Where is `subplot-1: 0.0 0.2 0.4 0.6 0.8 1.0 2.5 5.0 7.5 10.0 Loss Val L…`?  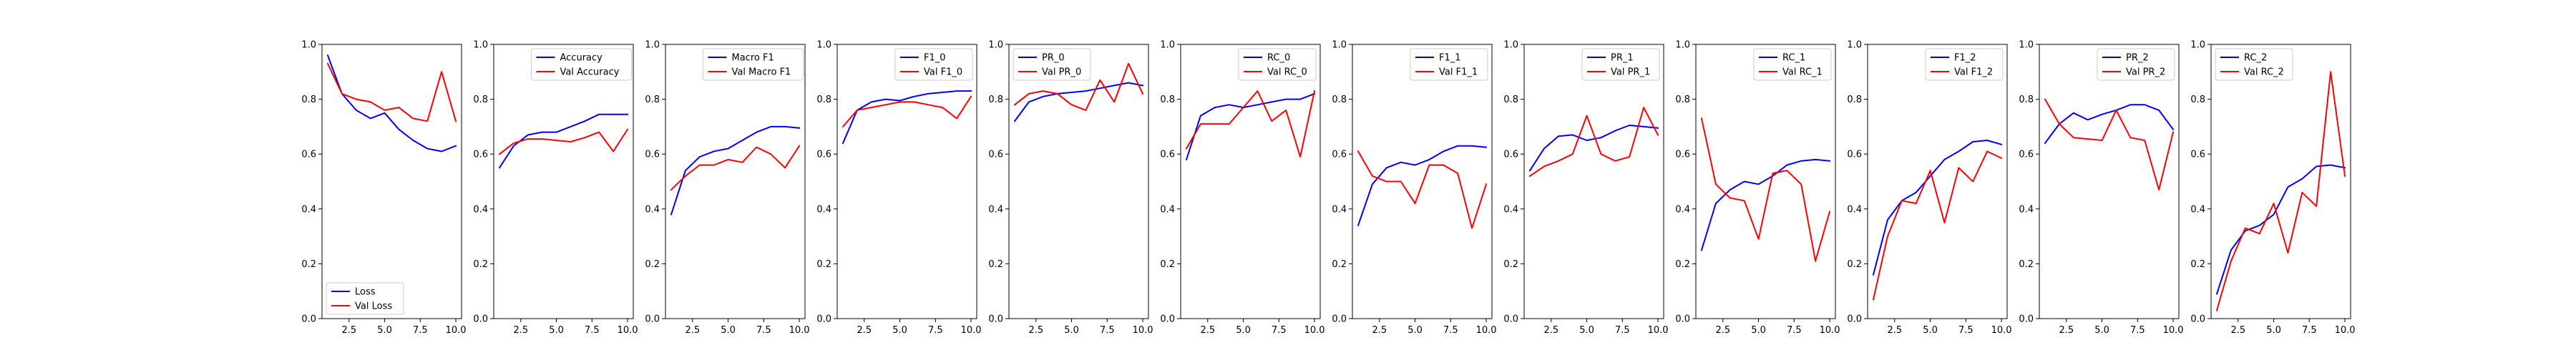
subplot-1: 0.0 0.2 0.4 0.6 0.8 1.0 2.5 5.0 7.5 10.0 Loss Val L… is located at coordinates (383, 188).